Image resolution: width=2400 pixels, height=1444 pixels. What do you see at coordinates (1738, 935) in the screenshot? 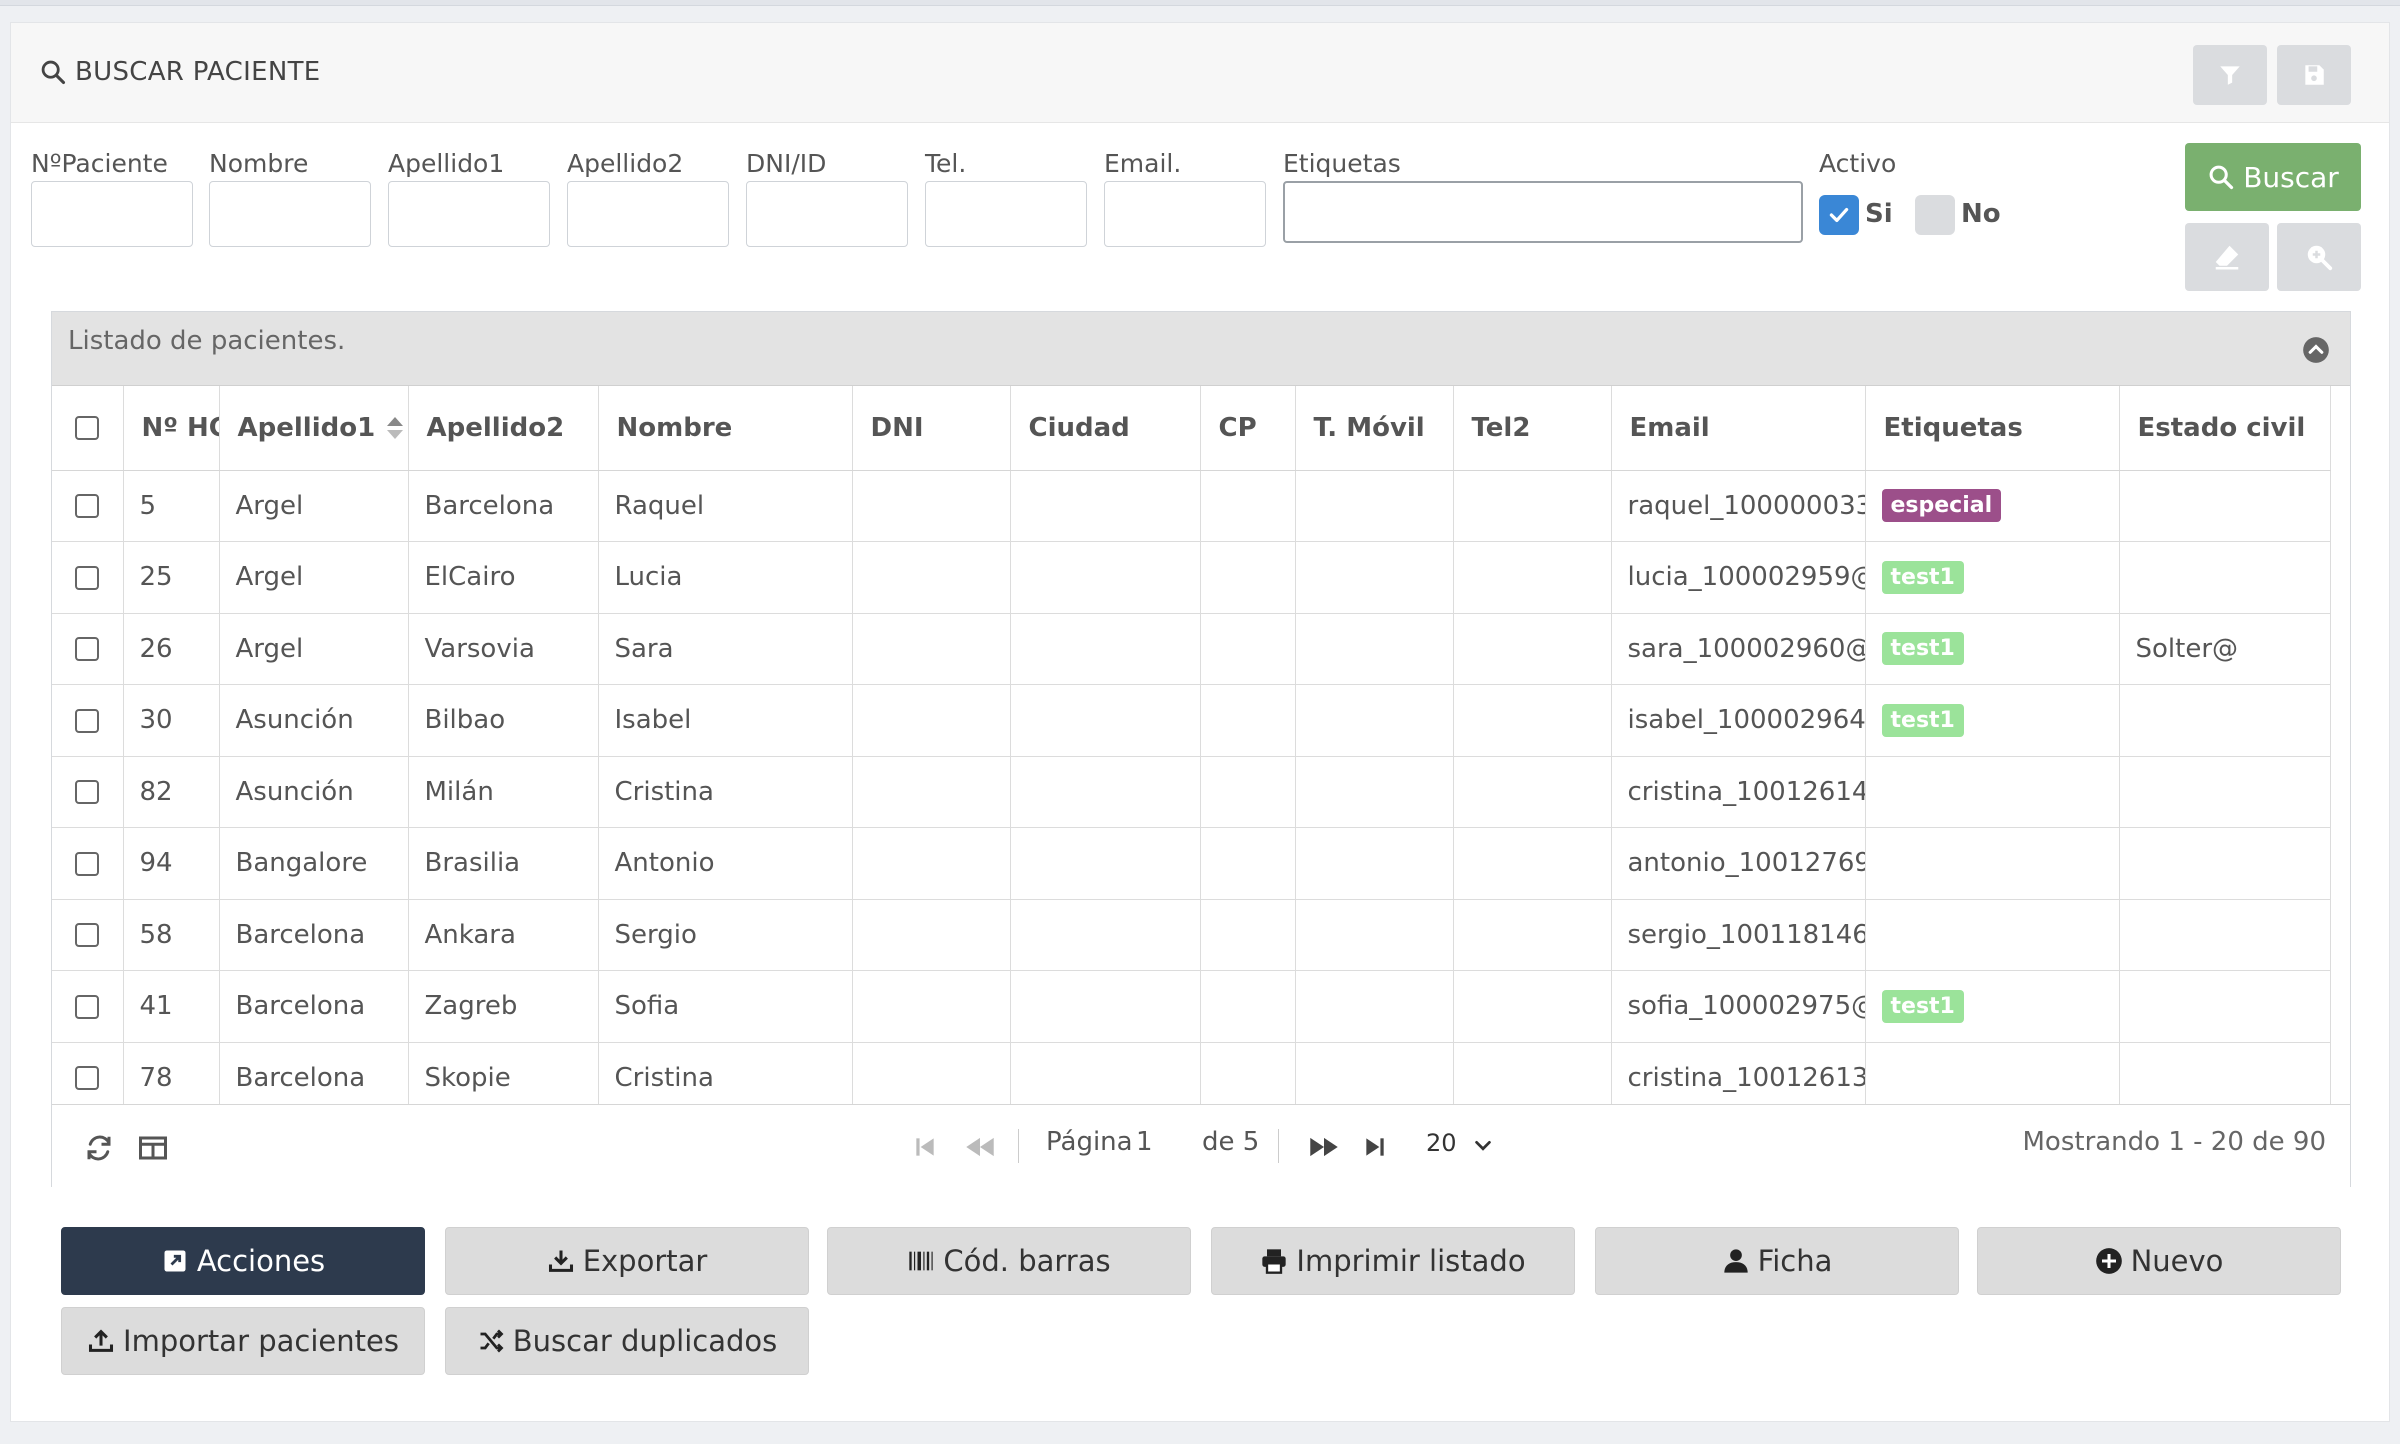
I see `cell-email: sergio_100118146@` at bounding box center [1738, 935].